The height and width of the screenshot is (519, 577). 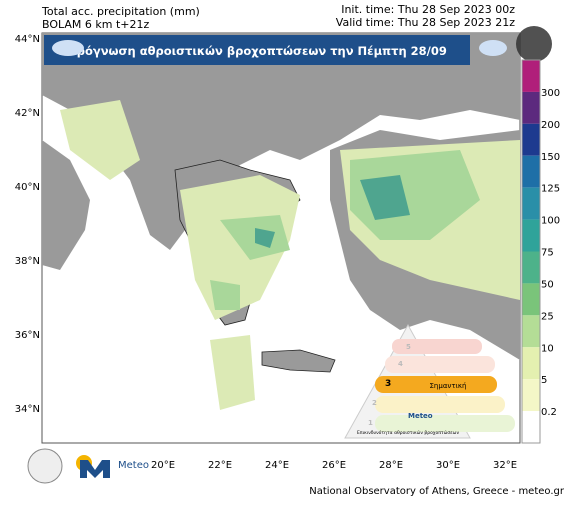 What do you see at coordinates (27, 187) in the screenshot?
I see `lat-label: 40°N` at bounding box center [27, 187].